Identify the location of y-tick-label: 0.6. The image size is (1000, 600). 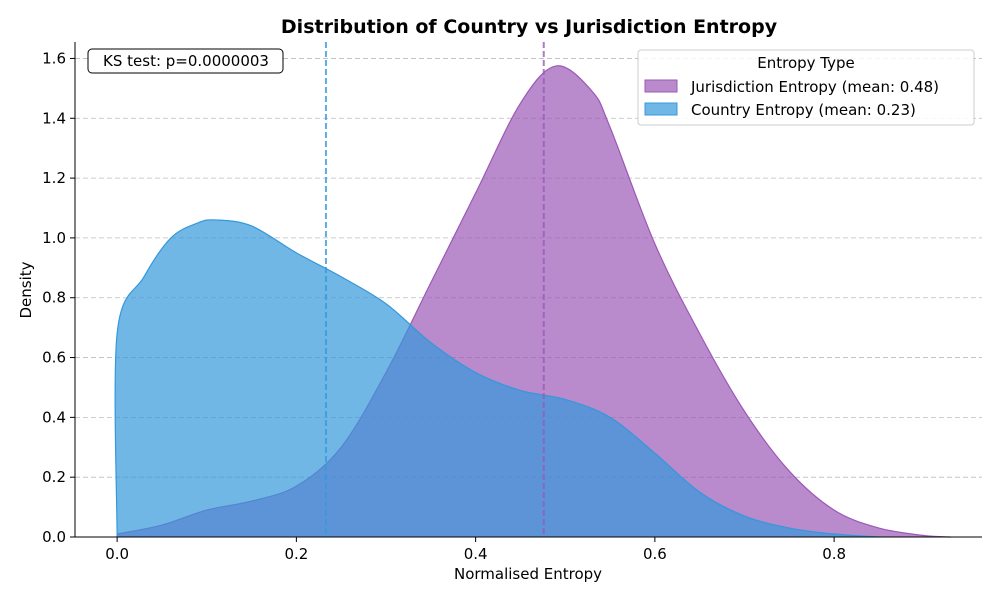
(54, 358).